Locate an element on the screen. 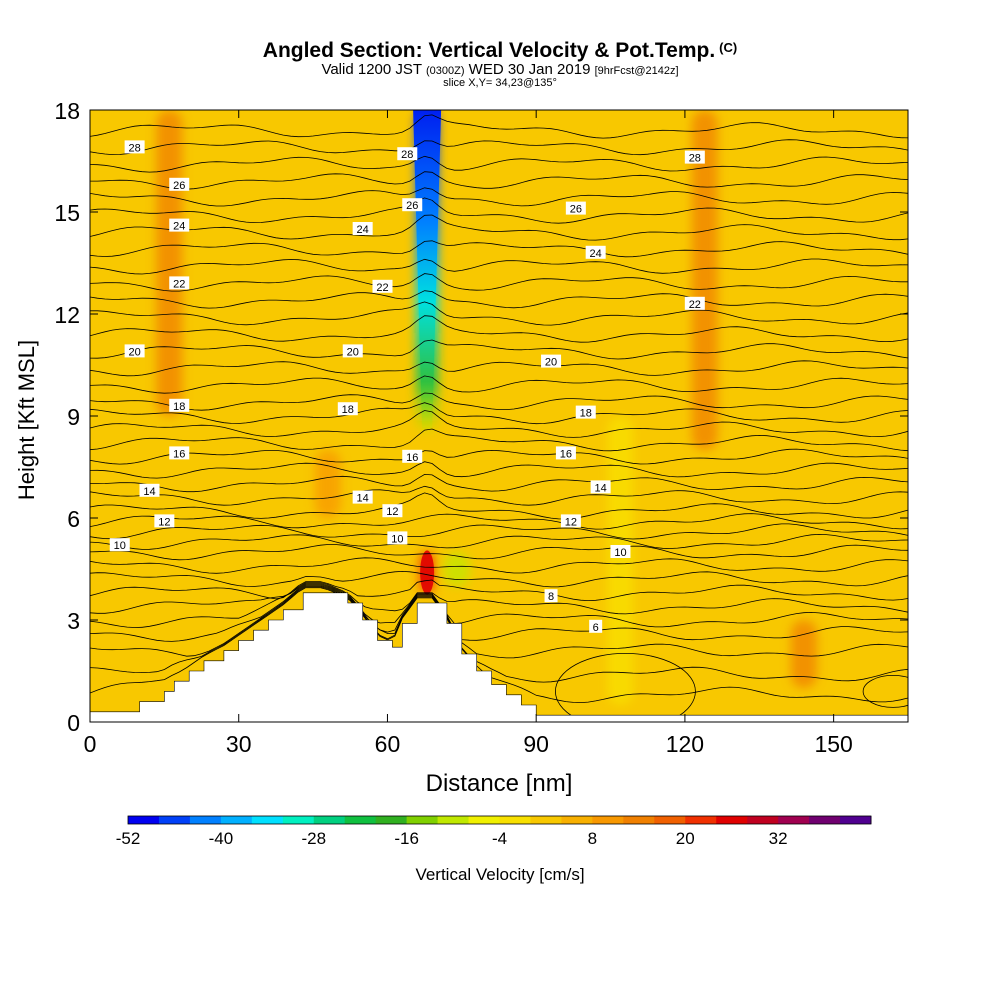 The height and width of the screenshot is (1000, 1000). pot-temp-label: 28 is located at coordinates (694, 157).